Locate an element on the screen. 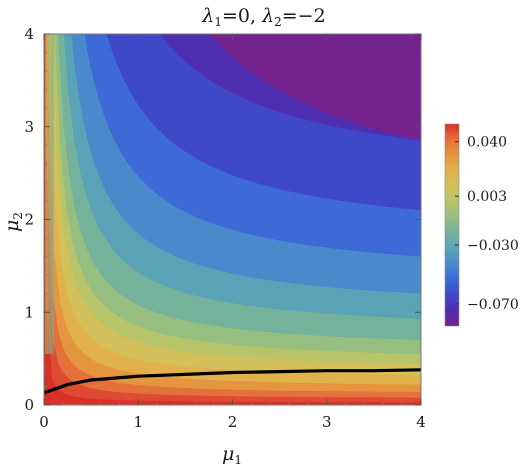  x-tick-label: 3 is located at coordinates (327, 422).